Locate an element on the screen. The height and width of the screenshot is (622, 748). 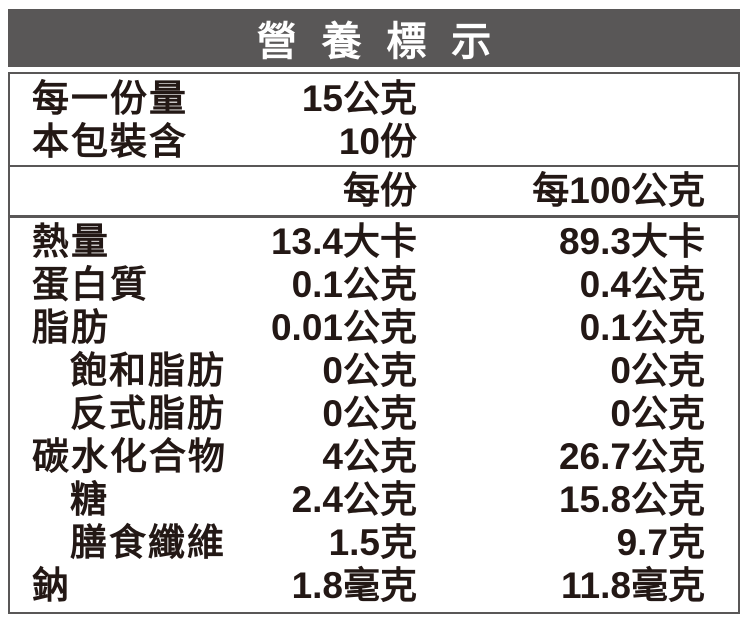
trans-fat-label: 反式脂肪 is located at coordinates (148, 413).